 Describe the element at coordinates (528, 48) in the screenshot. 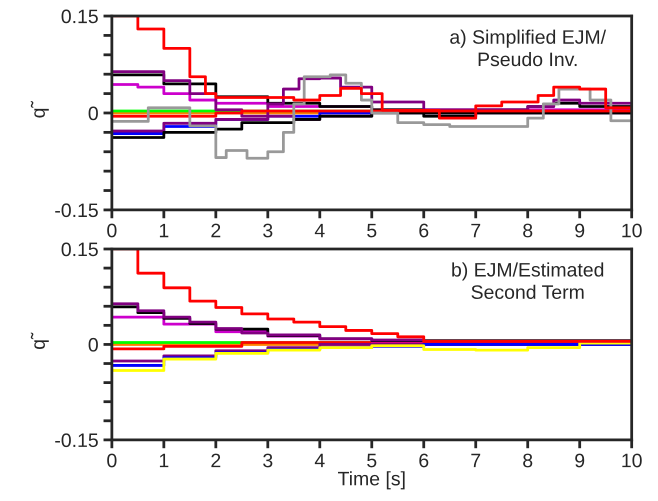

I see `annotation: a) Simplified EJM/ Pseudo Inv.` at that location.